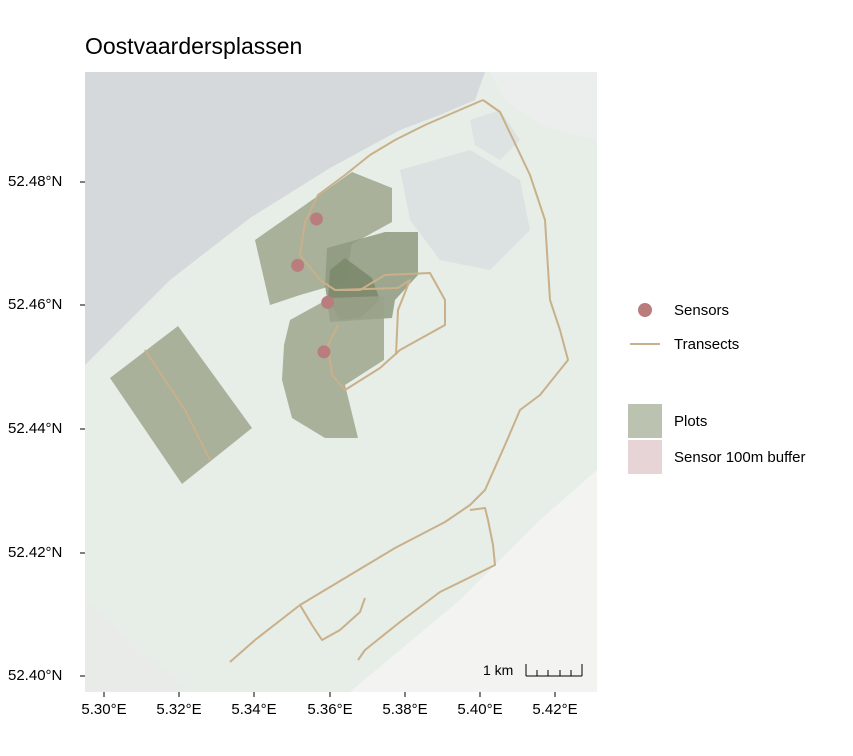  Describe the element at coordinates (35, 304) in the screenshot. I see `y-tick-label: 52.46°N` at that location.